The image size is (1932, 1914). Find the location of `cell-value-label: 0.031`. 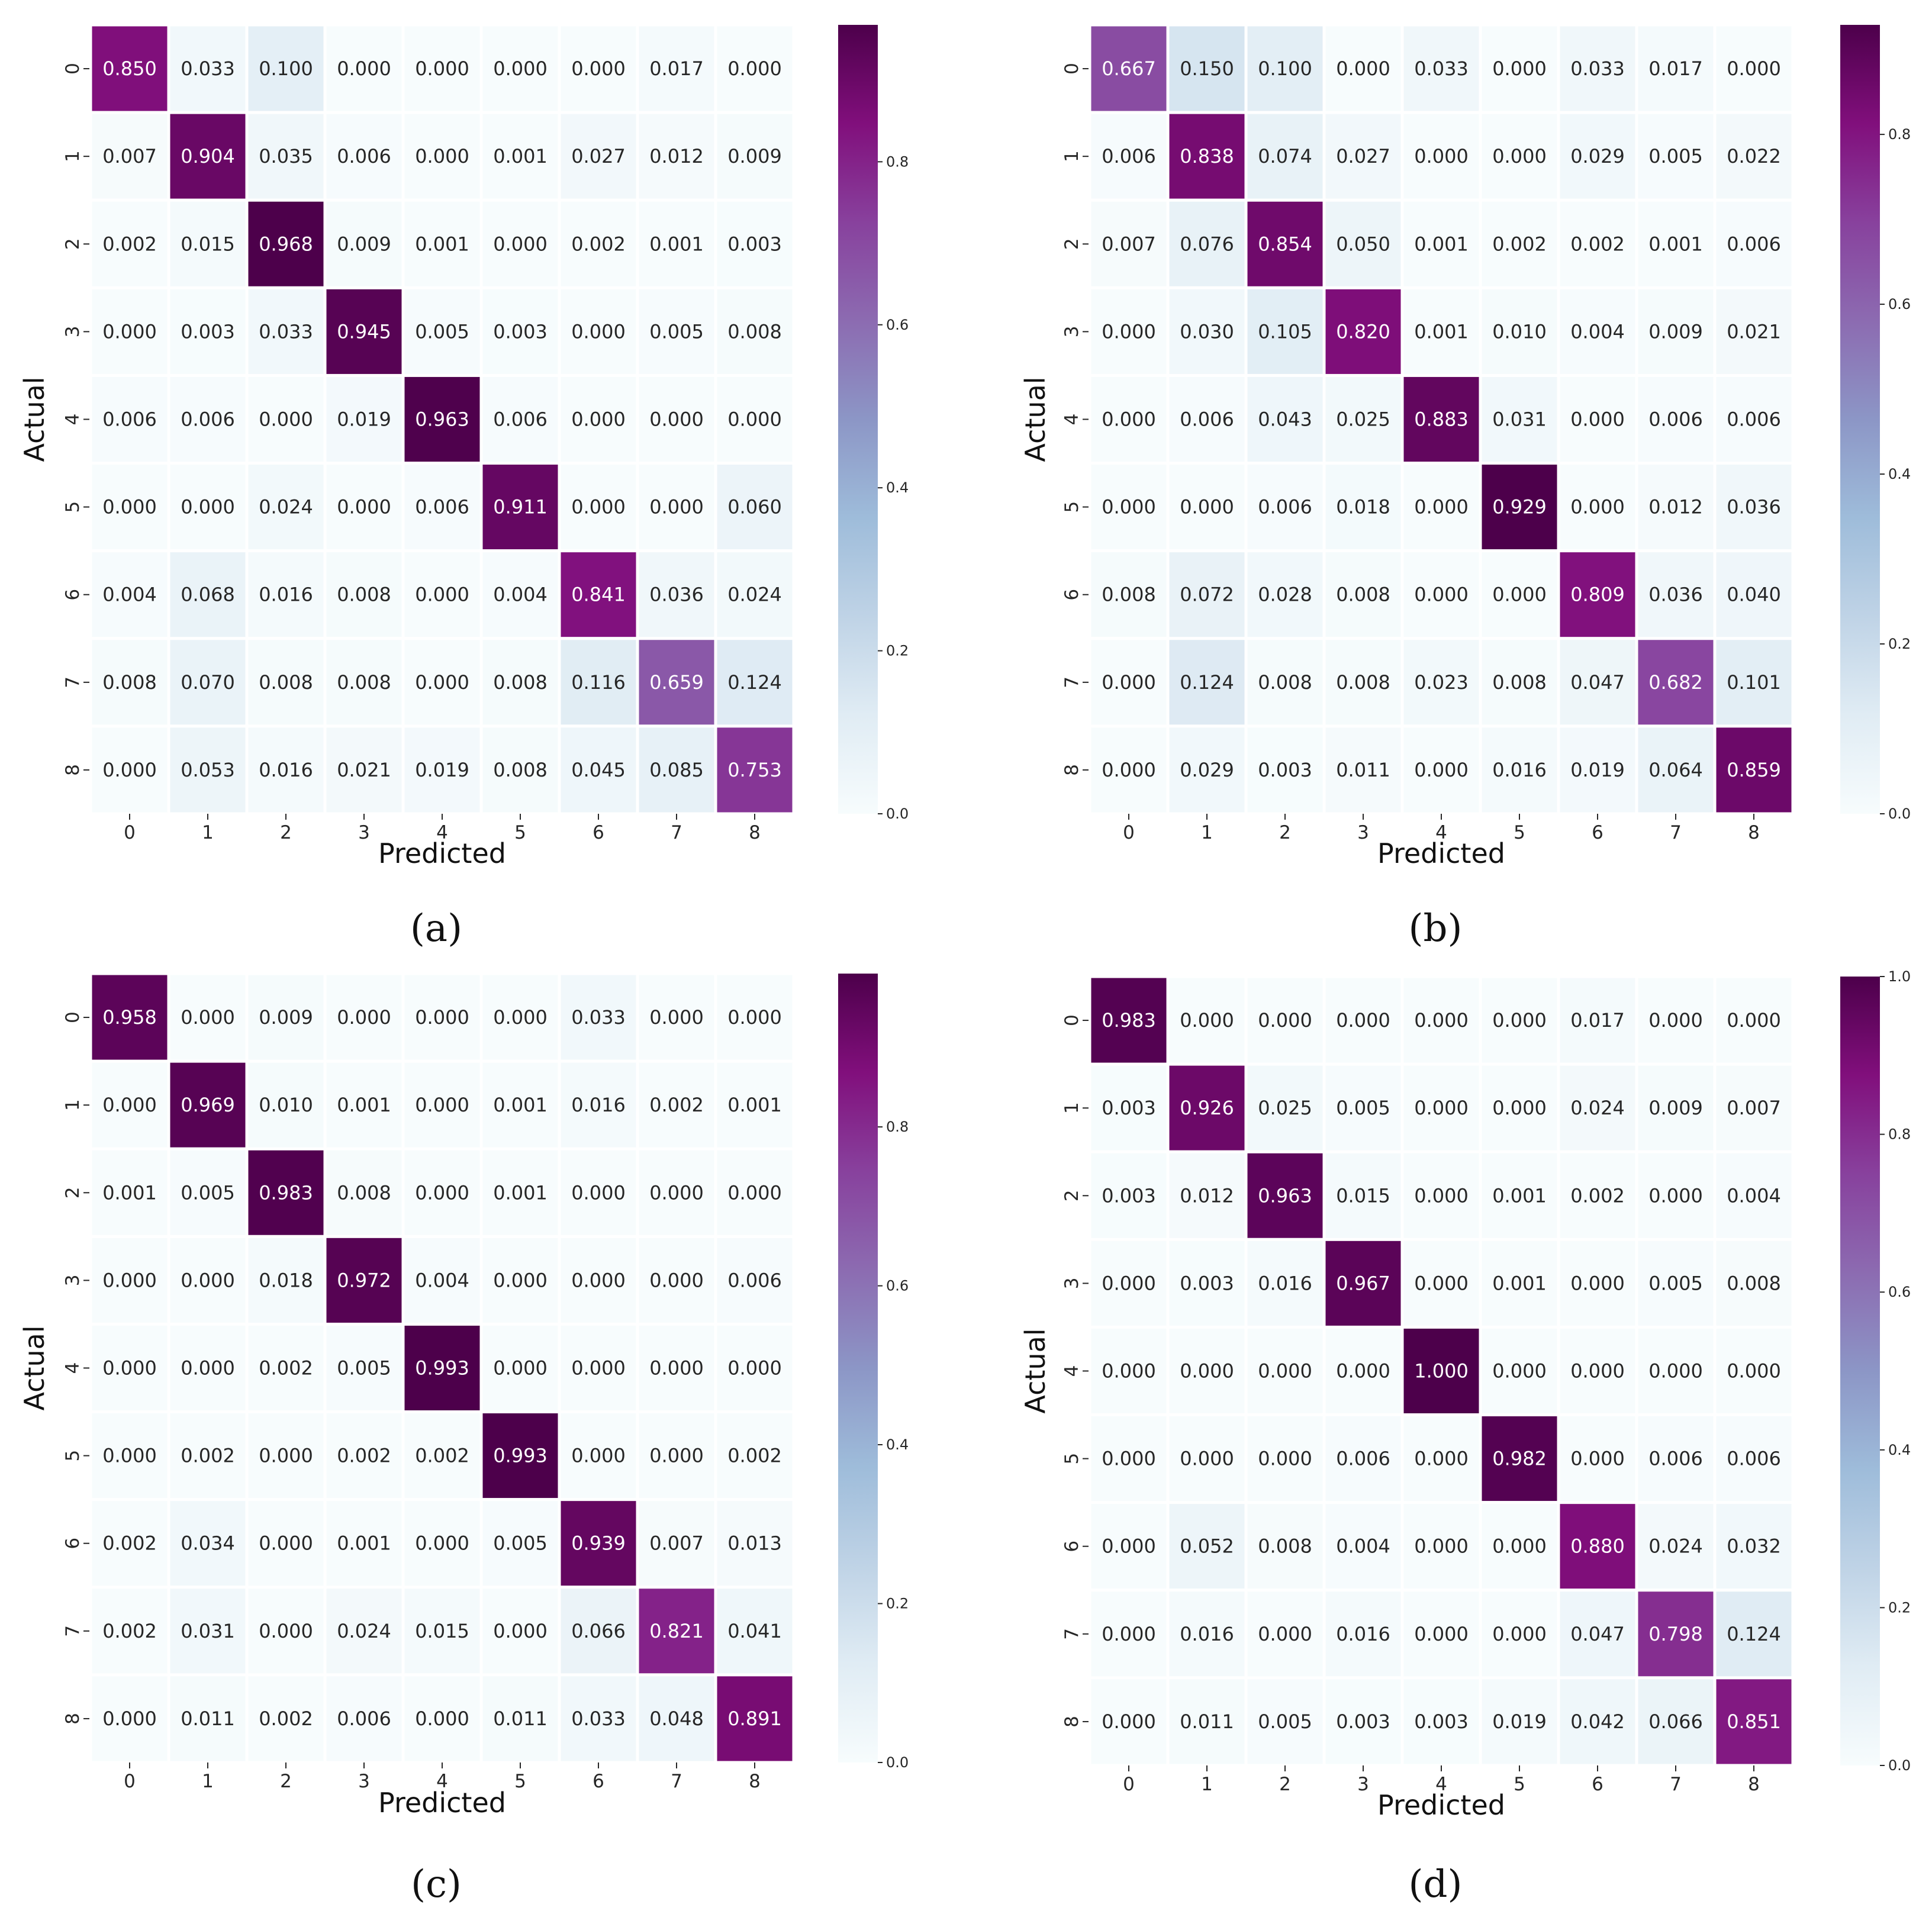

cell-value-label: 0.031 is located at coordinates (1519, 420).